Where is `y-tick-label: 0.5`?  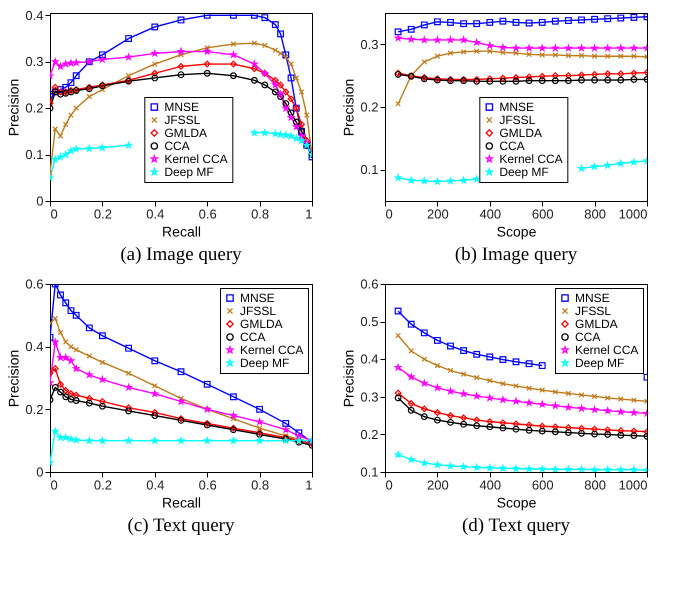
y-tick-label: 0.5 is located at coordinates (369, 322).